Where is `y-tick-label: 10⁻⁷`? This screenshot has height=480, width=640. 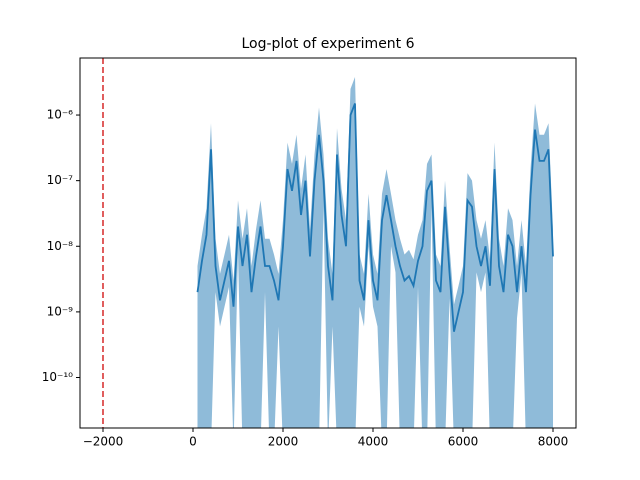
y-tick-label: 10⁻⁷ is located at coordinates (60, 180).